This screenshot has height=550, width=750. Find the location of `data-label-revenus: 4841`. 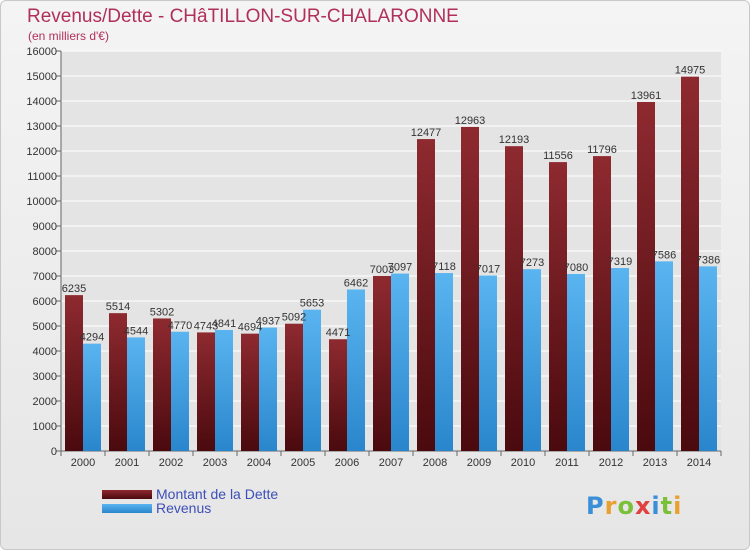

data-label-revenus: 4841 is located at coordinates (224, 324).